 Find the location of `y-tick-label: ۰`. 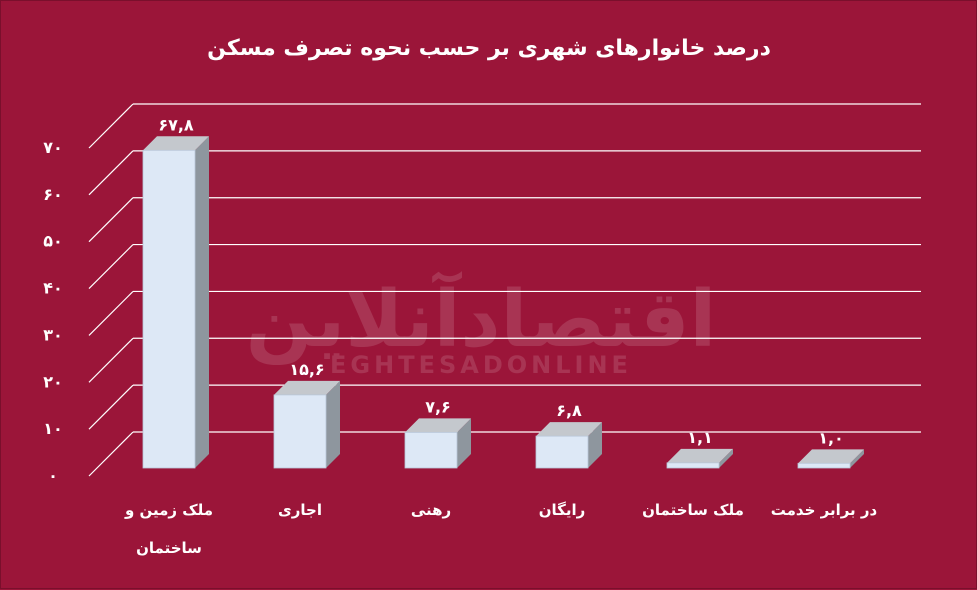

y-tick-label: ۰ is located at coordinates (53, 475).